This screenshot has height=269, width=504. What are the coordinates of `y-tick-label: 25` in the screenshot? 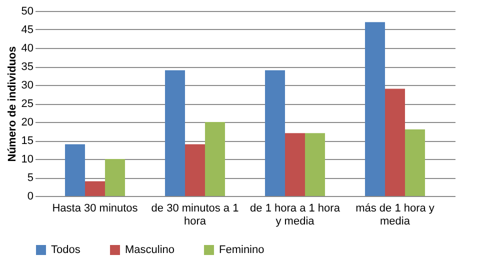 It's located at (27, 104).